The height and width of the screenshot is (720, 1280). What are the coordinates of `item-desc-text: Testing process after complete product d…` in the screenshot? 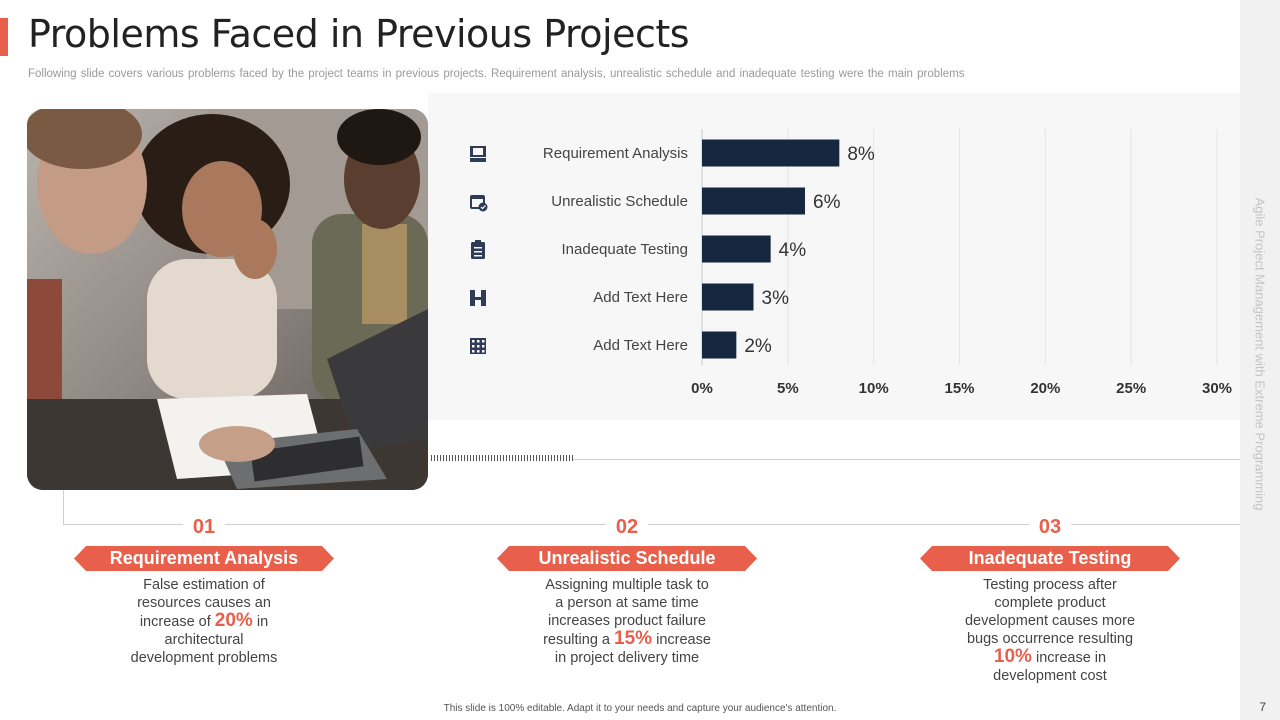 It's located at (1050, 612).